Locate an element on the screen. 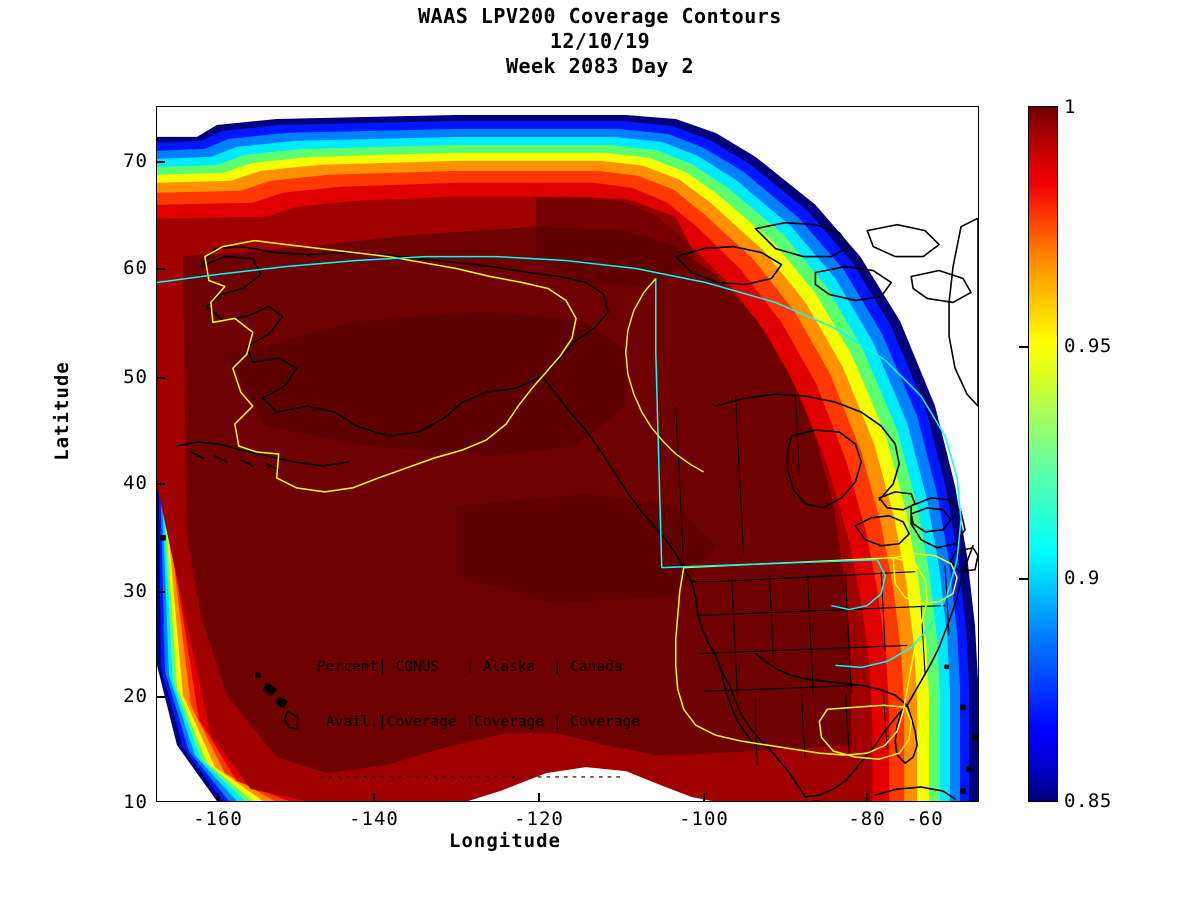  xtick-label--120: -120 is located at coordinates (539, 819).